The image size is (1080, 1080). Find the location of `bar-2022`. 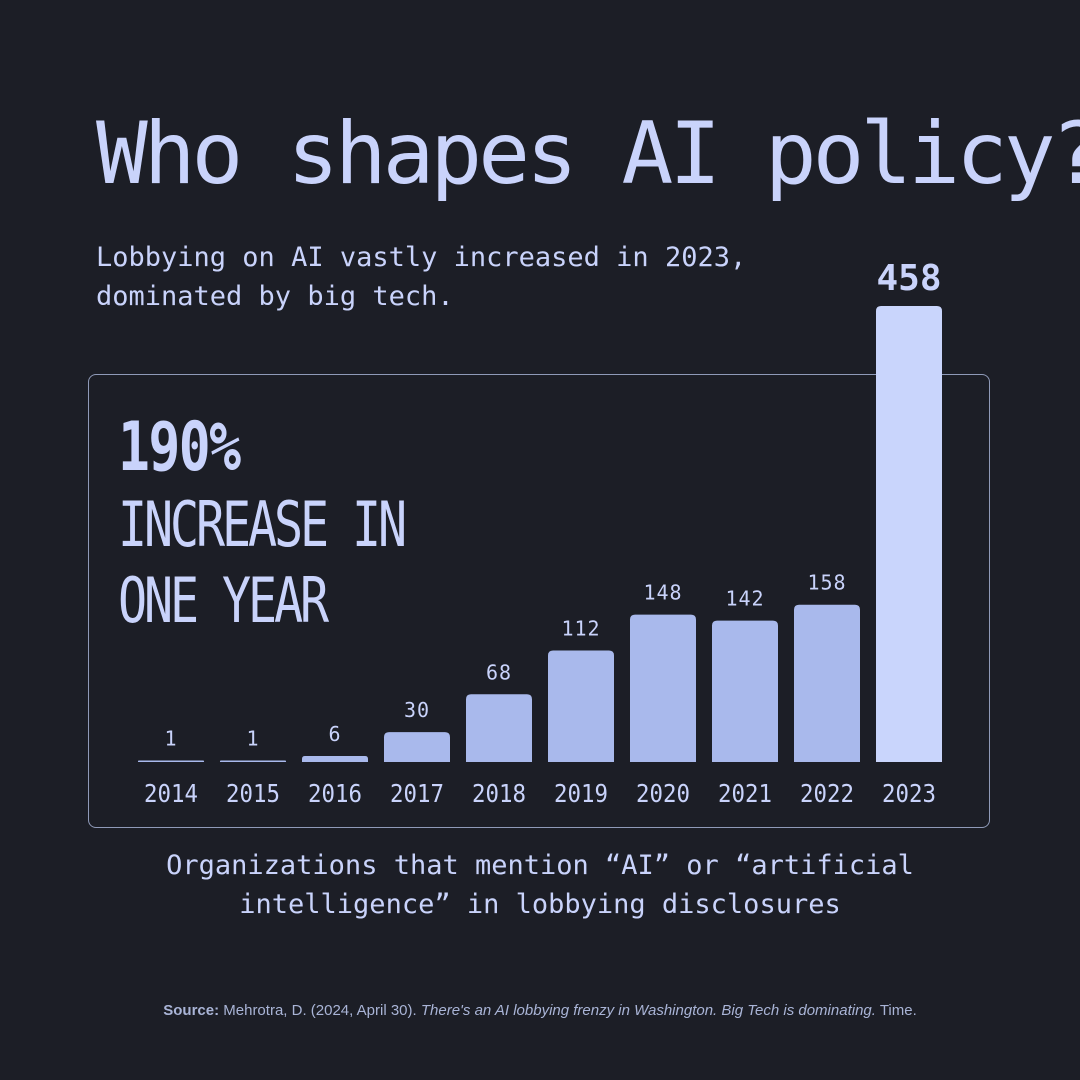

bar-2022 is located at coordinates (827, 683).